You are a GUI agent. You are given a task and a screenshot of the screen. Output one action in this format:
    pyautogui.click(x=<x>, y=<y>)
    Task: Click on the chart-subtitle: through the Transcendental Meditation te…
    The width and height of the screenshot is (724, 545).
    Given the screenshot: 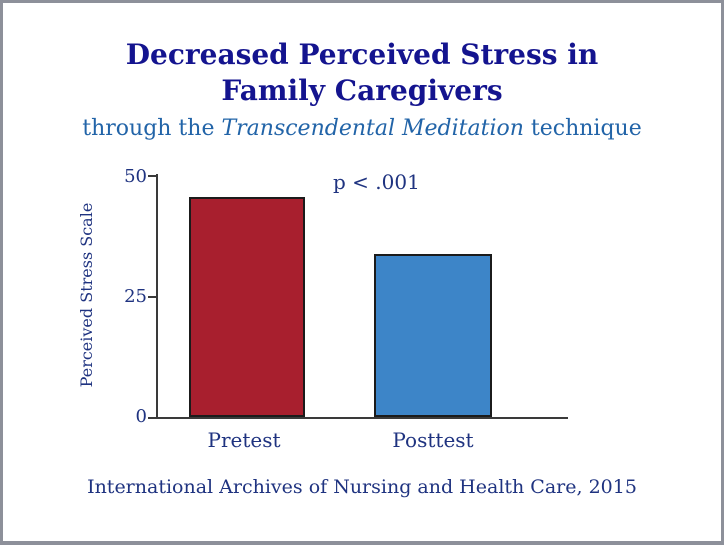 What is the action you would take?
    pyautogui.click(x=362, y=129)
    